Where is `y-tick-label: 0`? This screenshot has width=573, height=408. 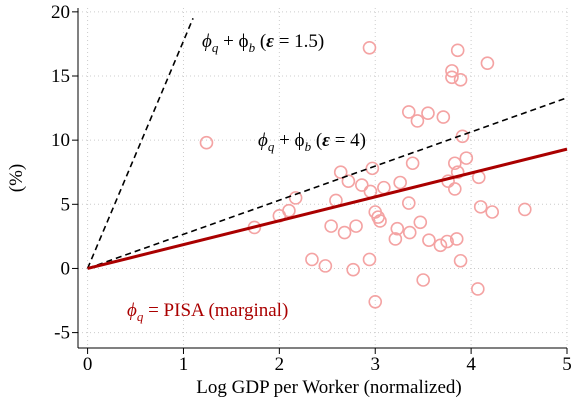
y-tick-label: 0 is located at coordinates (66, 268).